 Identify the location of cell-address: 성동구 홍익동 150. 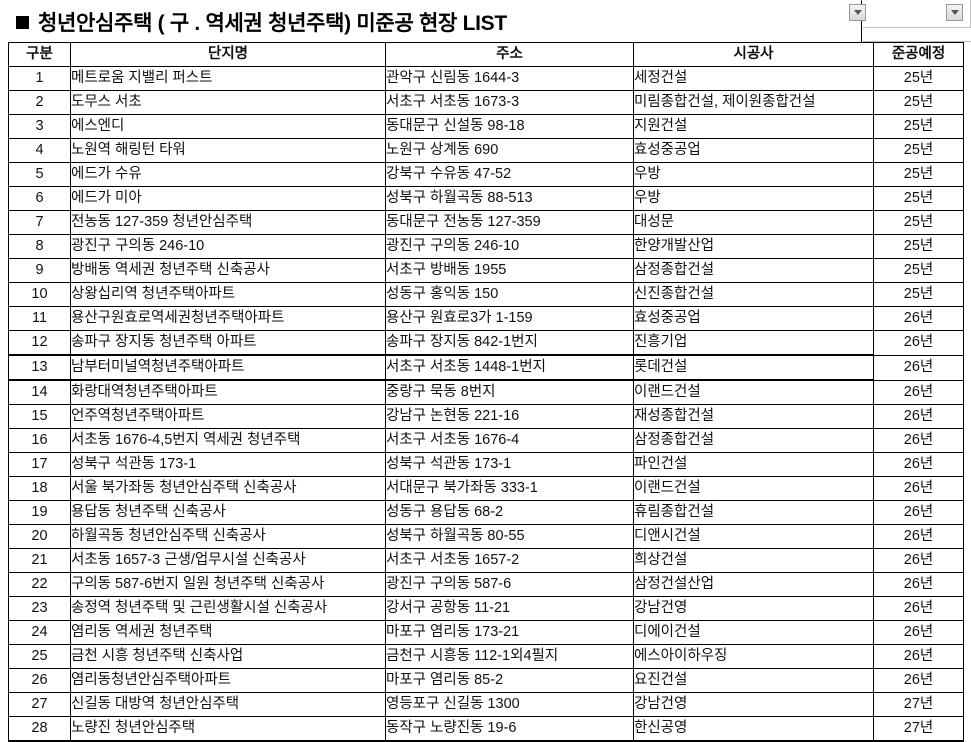
(509, 294).